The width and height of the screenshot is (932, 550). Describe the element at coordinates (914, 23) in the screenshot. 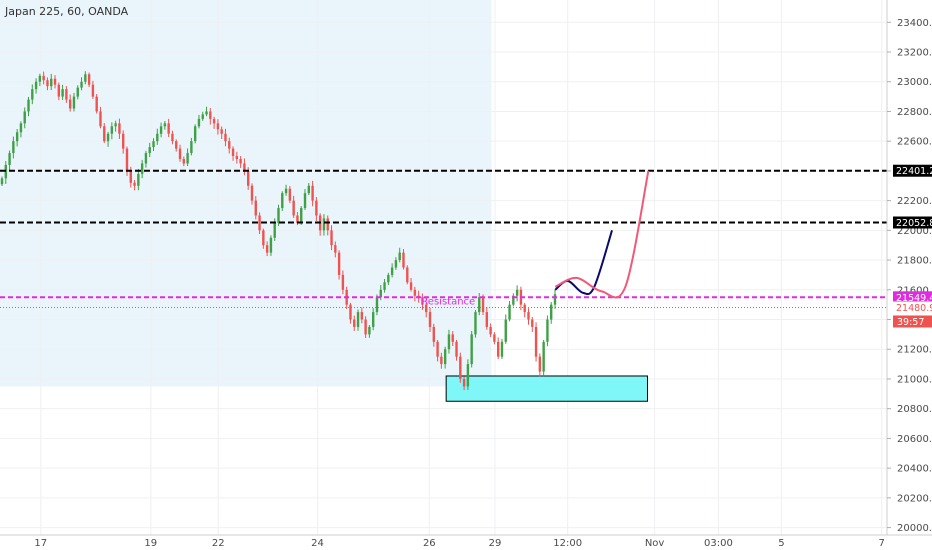

I see `y-tick-label: 23400.0` at that location.